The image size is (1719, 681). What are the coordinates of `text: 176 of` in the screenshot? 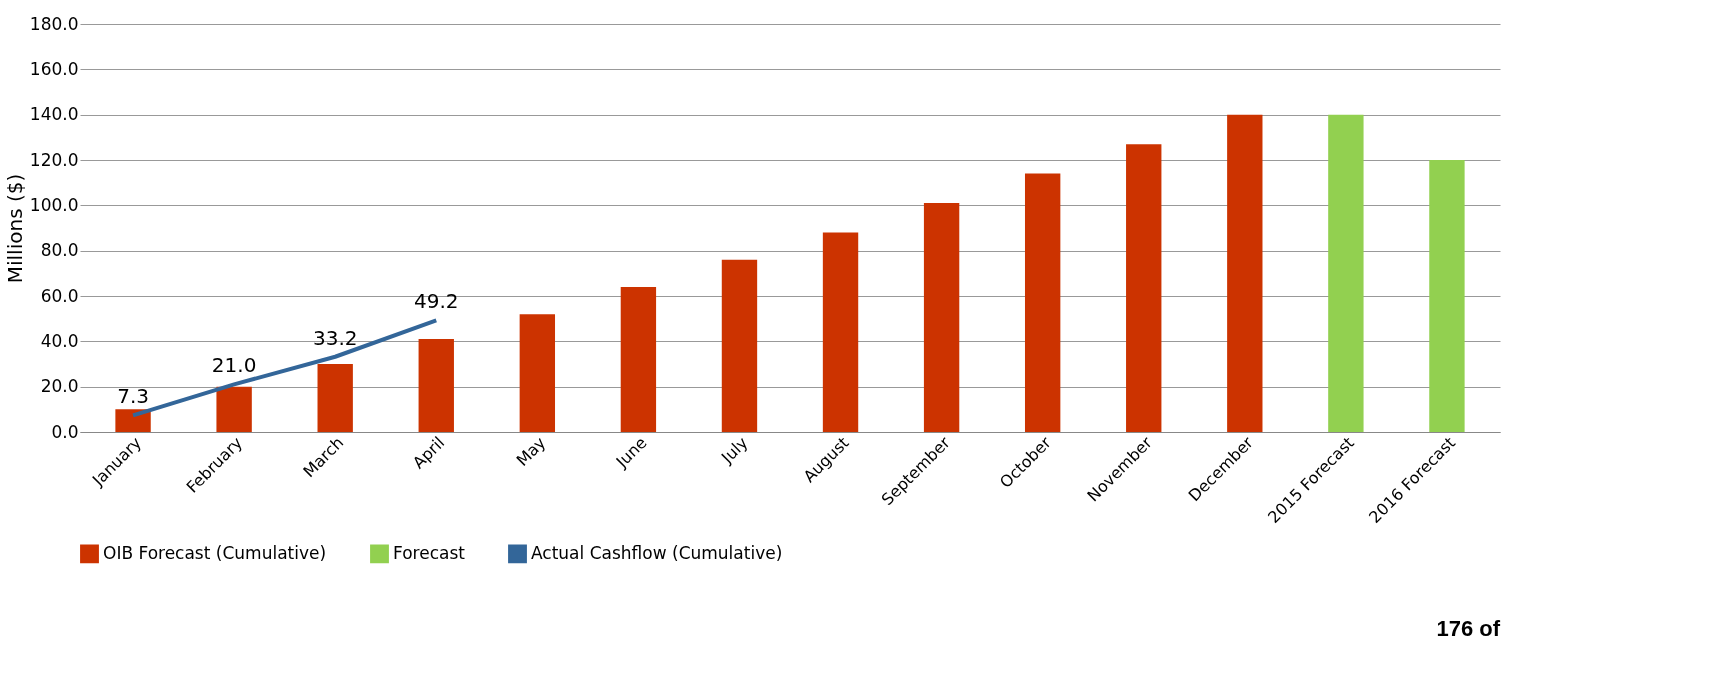 It's located at (1468, 628).